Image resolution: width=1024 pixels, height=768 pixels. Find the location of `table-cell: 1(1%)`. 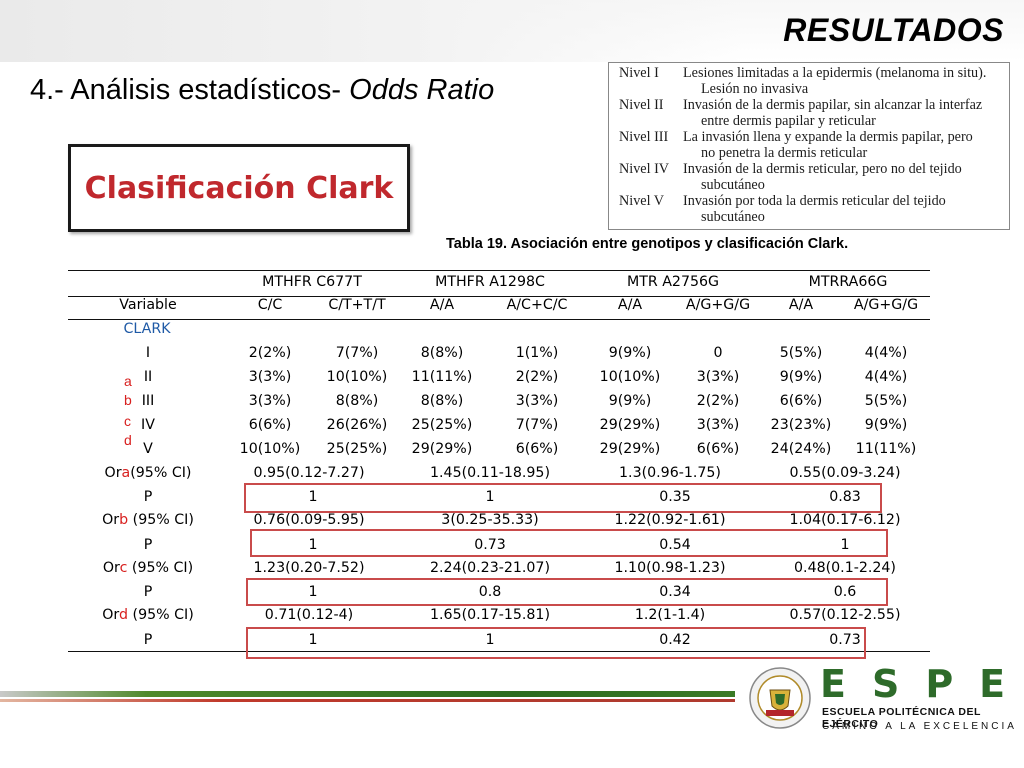

table-cell: 1(1%) is located at coordinates (537, 353).